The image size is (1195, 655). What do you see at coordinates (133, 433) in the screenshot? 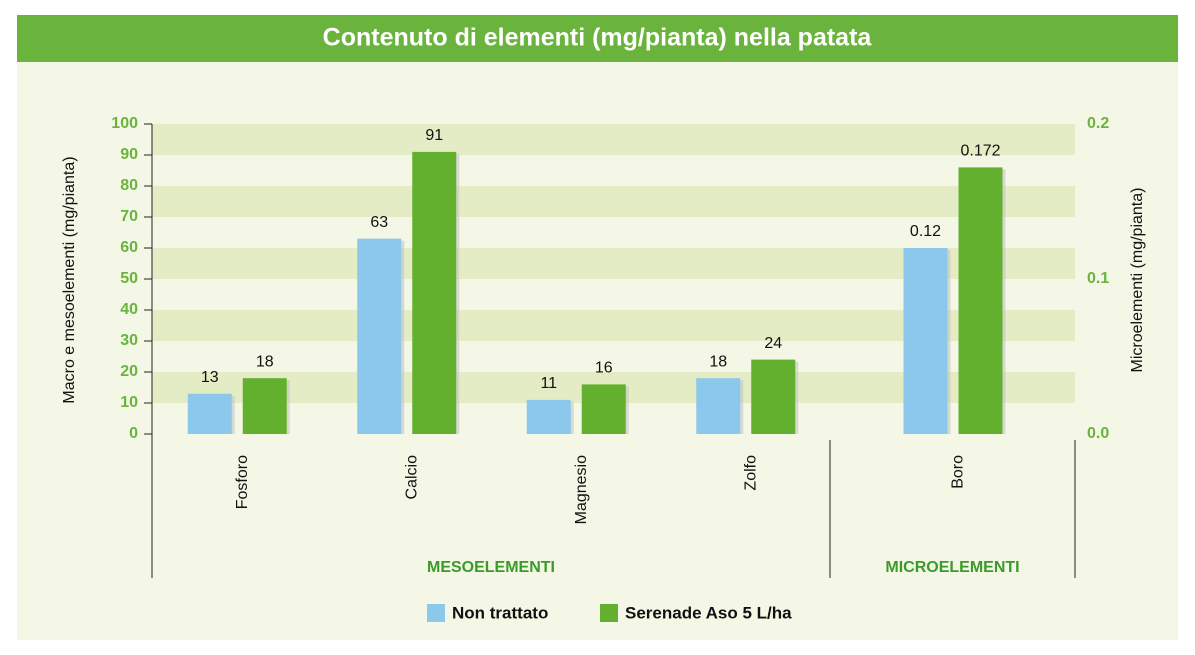
I see `y-tick-label: 0` at bounding box center [133, 433].